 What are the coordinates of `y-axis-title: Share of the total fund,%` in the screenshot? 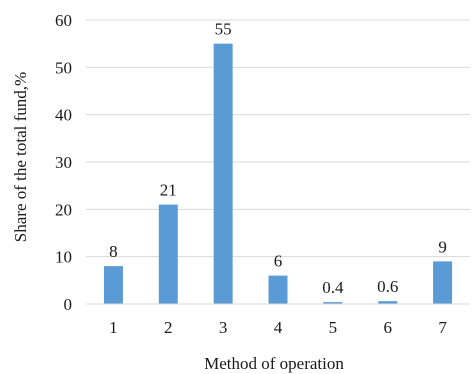 It's located at (20, 157).